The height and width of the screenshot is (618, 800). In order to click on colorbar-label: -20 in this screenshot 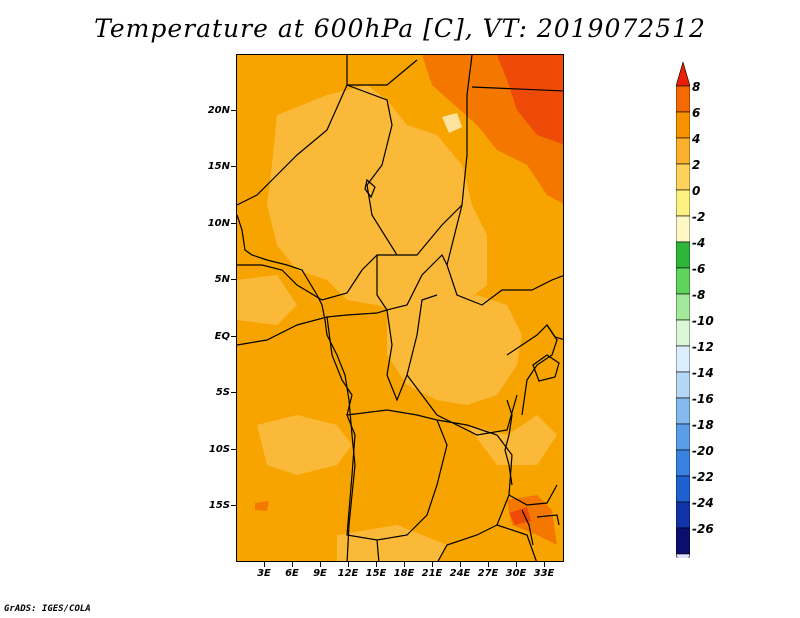, I will do `click(703, 451)`.